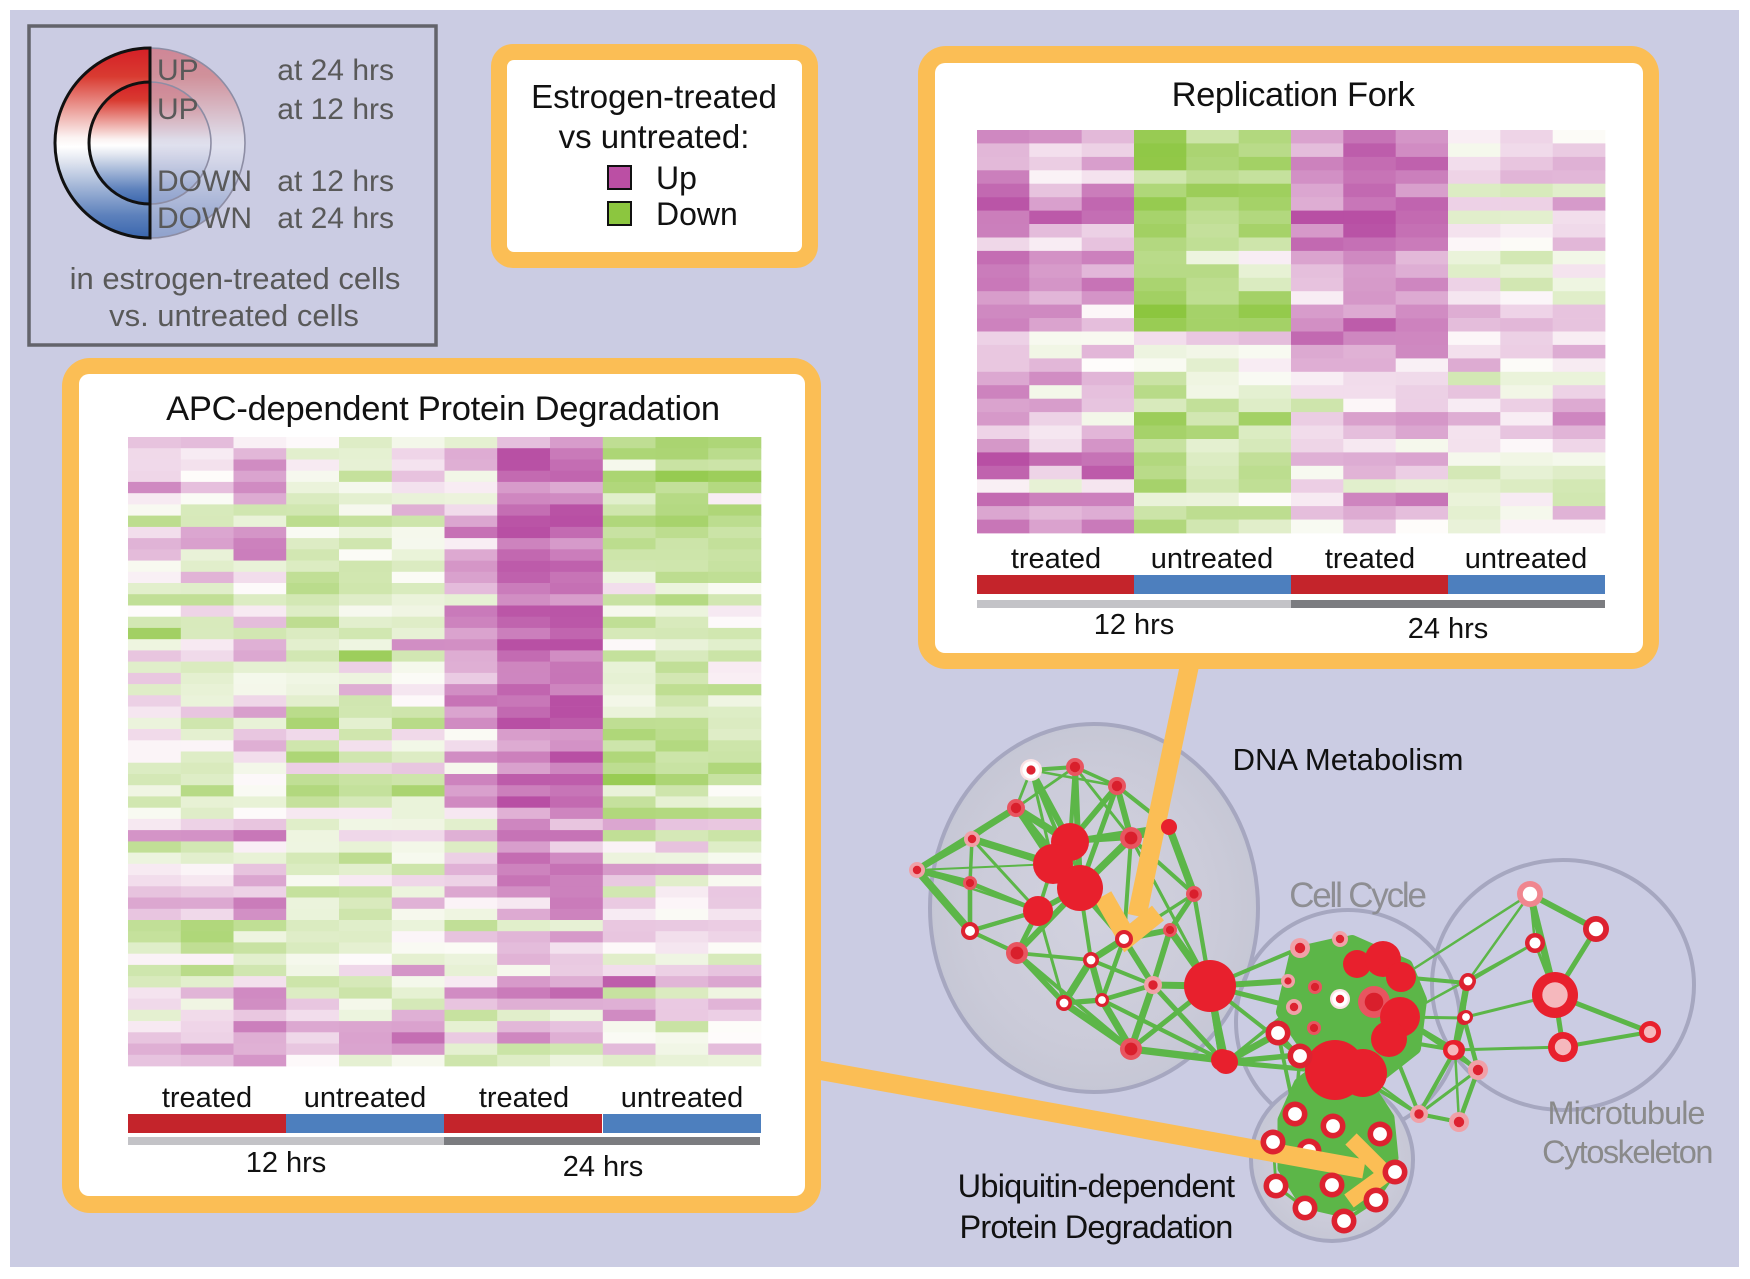  What do you see at coordinates (235, 278) in the screenshot?
I see `svg-text: in estrogen-treated cells` at bounding box center [235, 278].